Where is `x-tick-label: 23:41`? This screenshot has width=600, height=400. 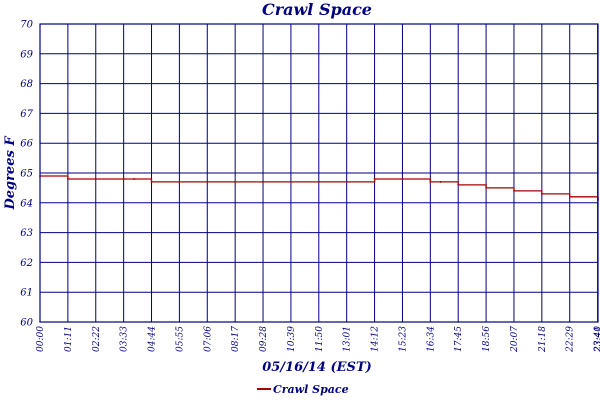
x-tick-label: 23:41 is located at coordinates (597, 339).